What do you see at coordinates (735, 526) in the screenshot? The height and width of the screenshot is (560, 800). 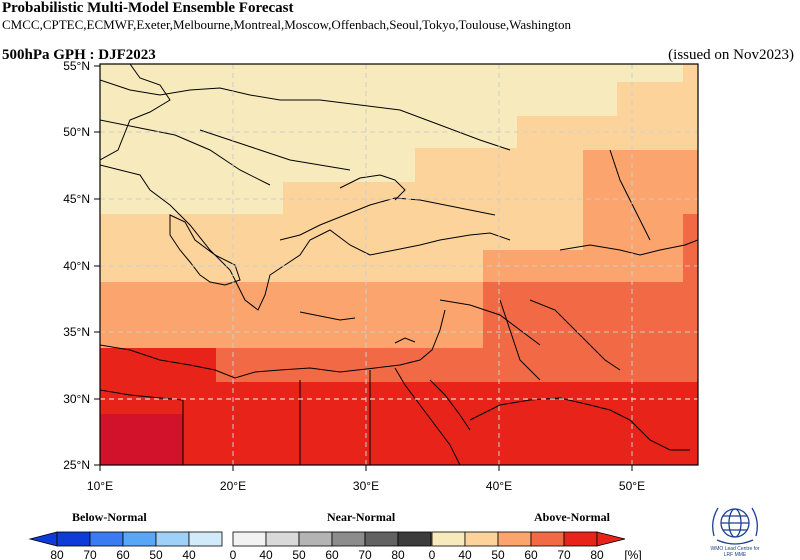 I see `wmo-logo-icon` at bounding box center [735, 526].